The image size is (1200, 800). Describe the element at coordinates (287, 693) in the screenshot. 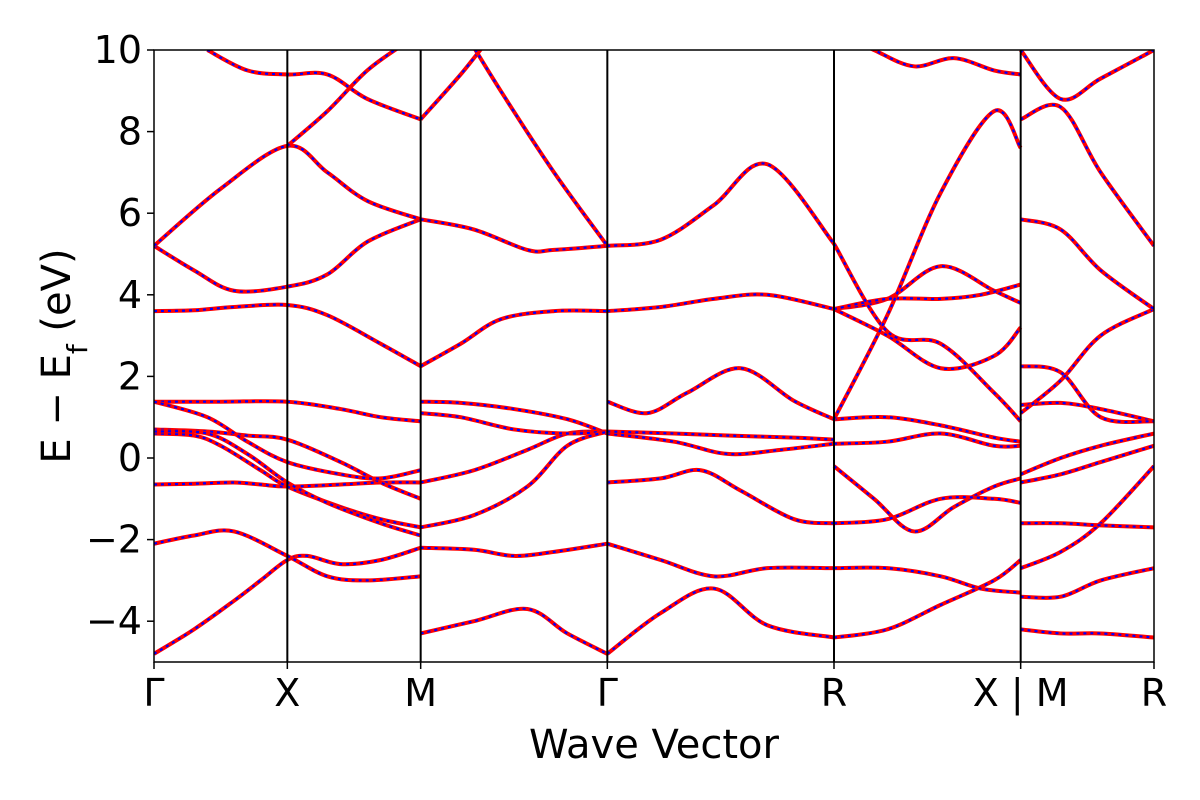

I see `x-tick-label-1: X` at that location.